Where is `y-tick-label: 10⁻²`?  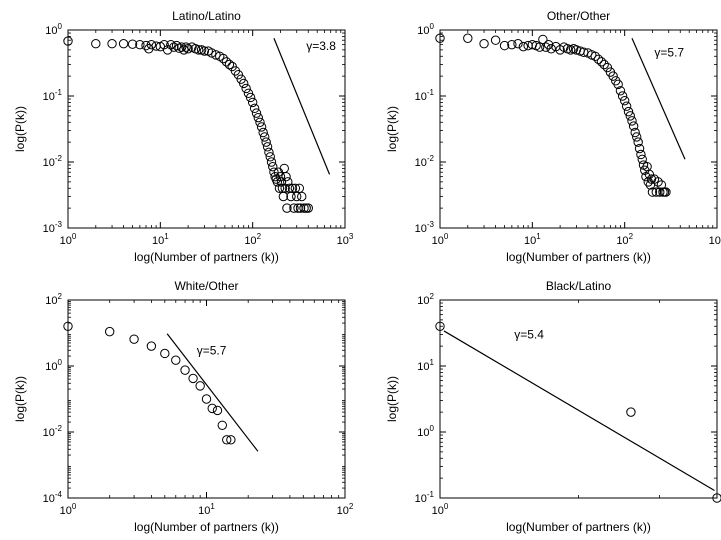
y-tick-label: 10⁻² is located at coordinates (53, 431).